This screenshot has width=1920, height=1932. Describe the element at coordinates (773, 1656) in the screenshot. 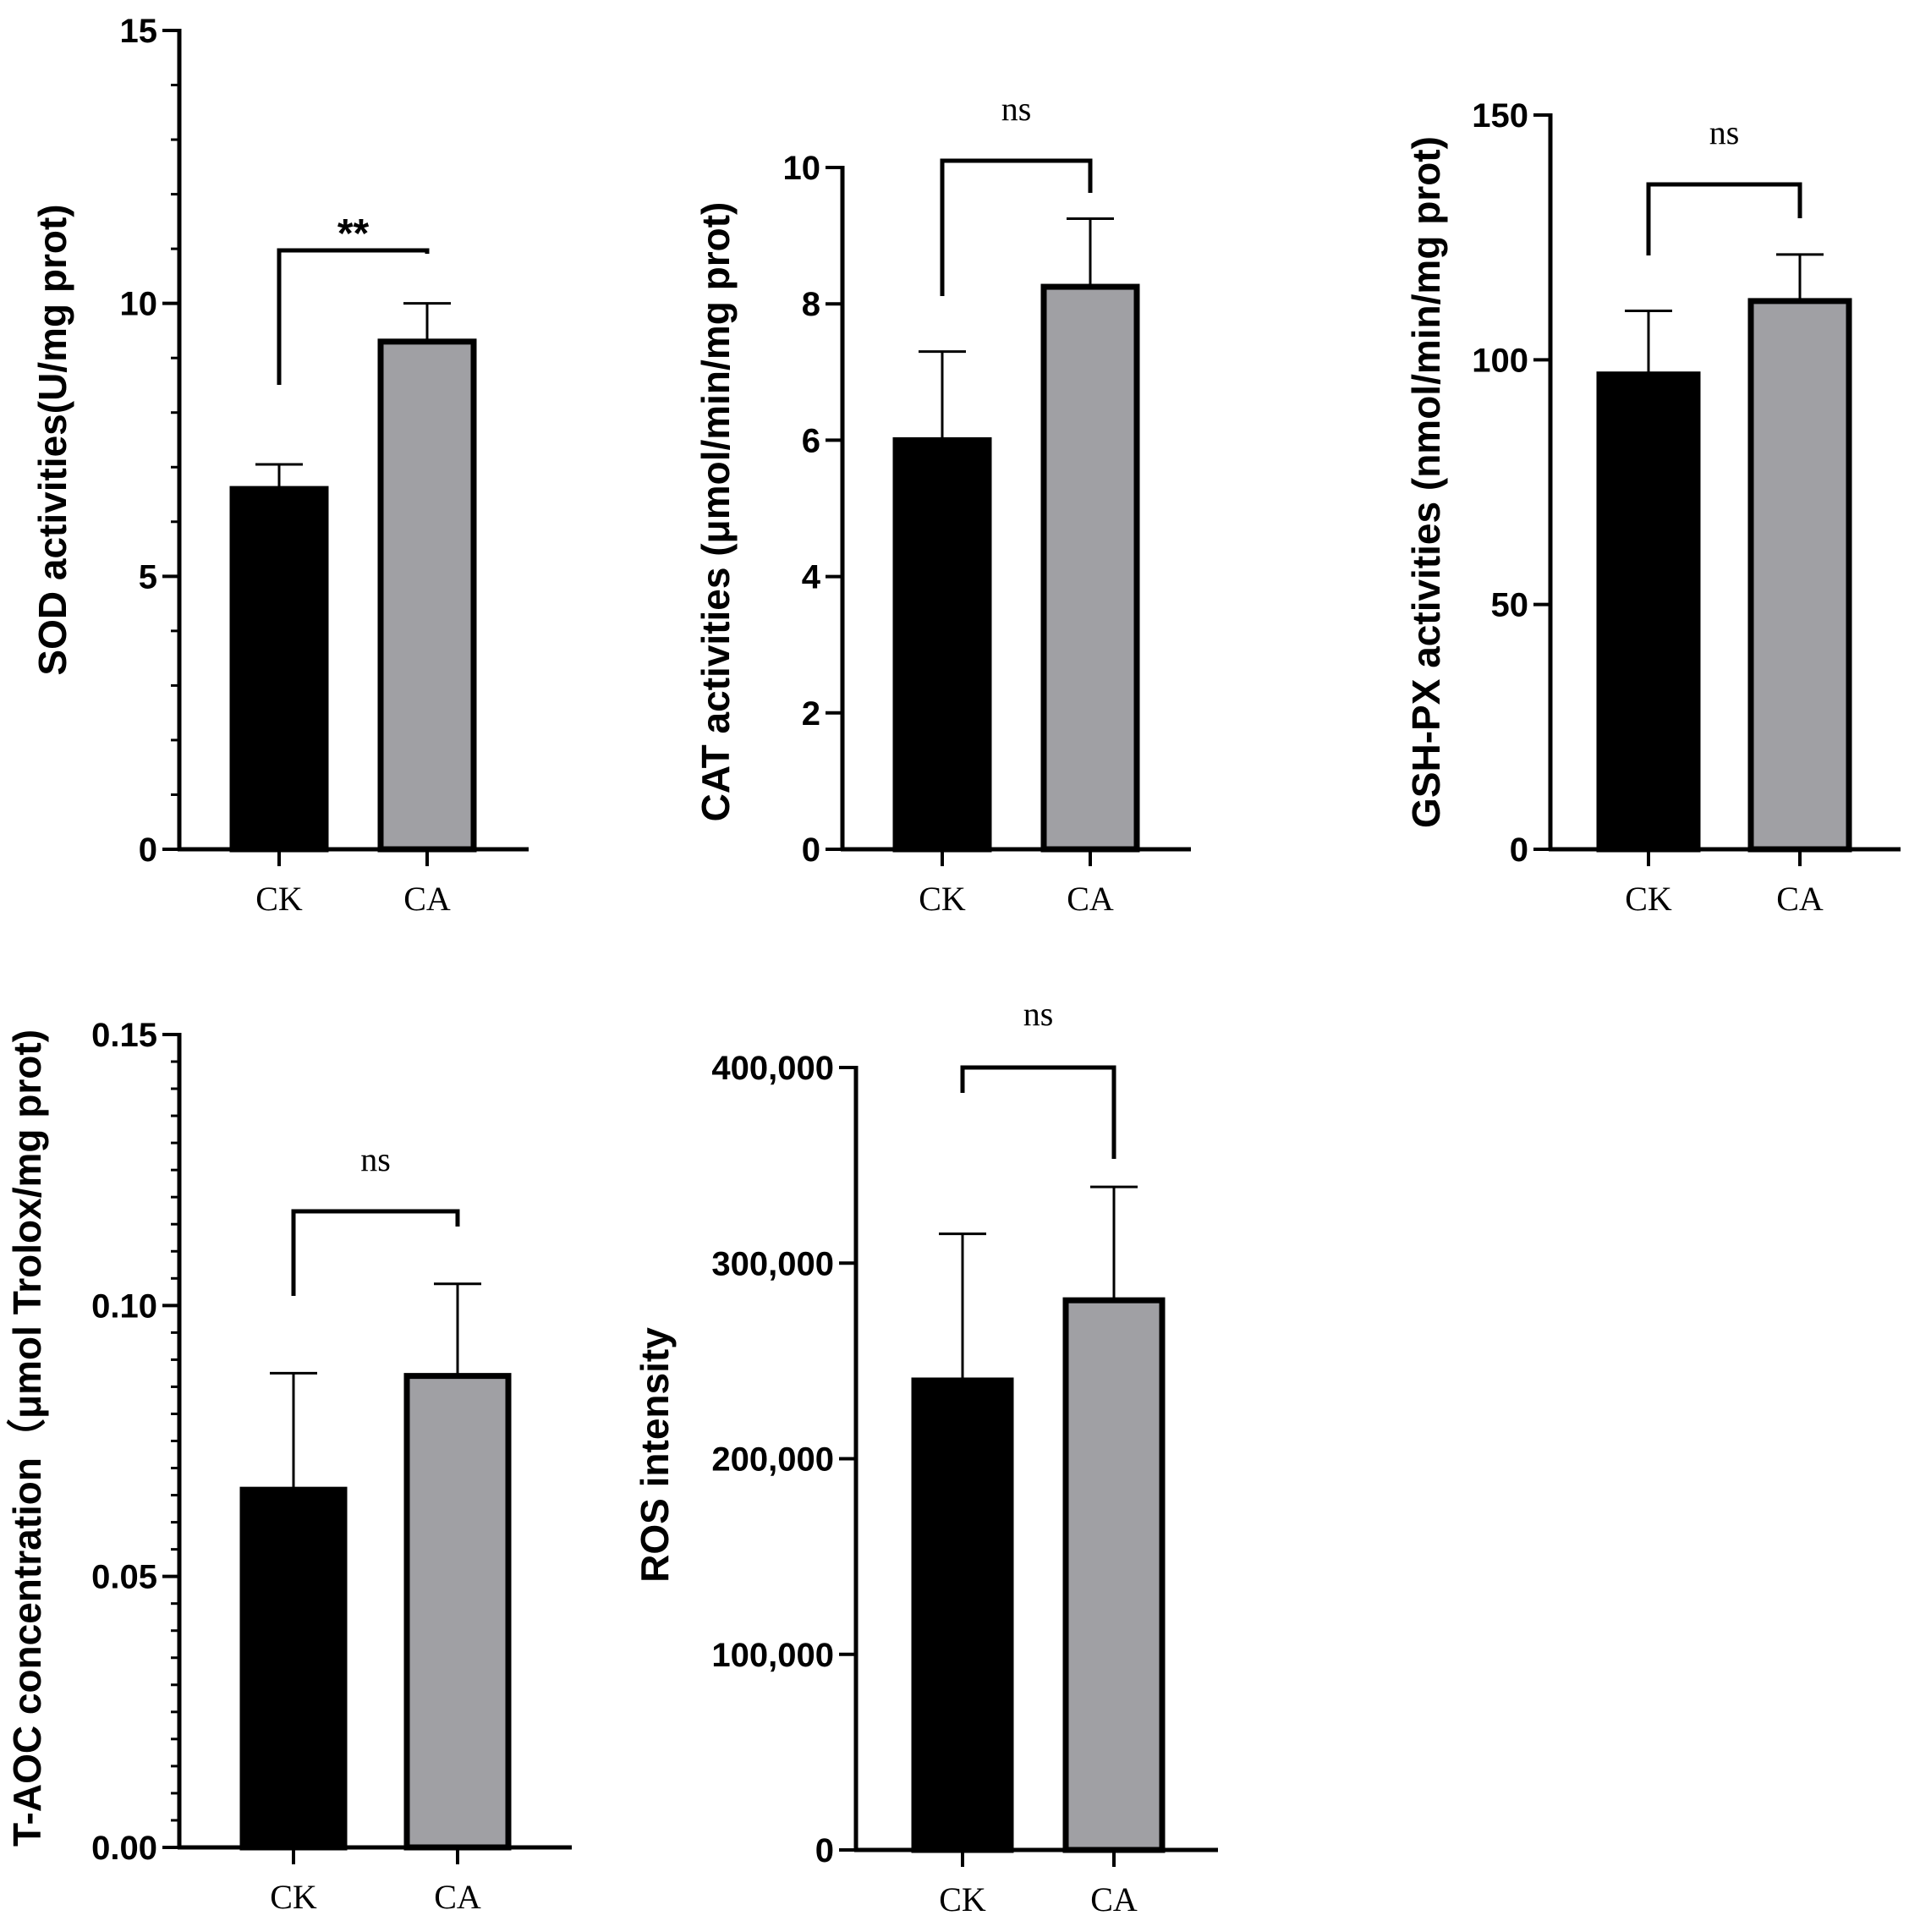

I see `y-tick-label: 100,000` at that location.